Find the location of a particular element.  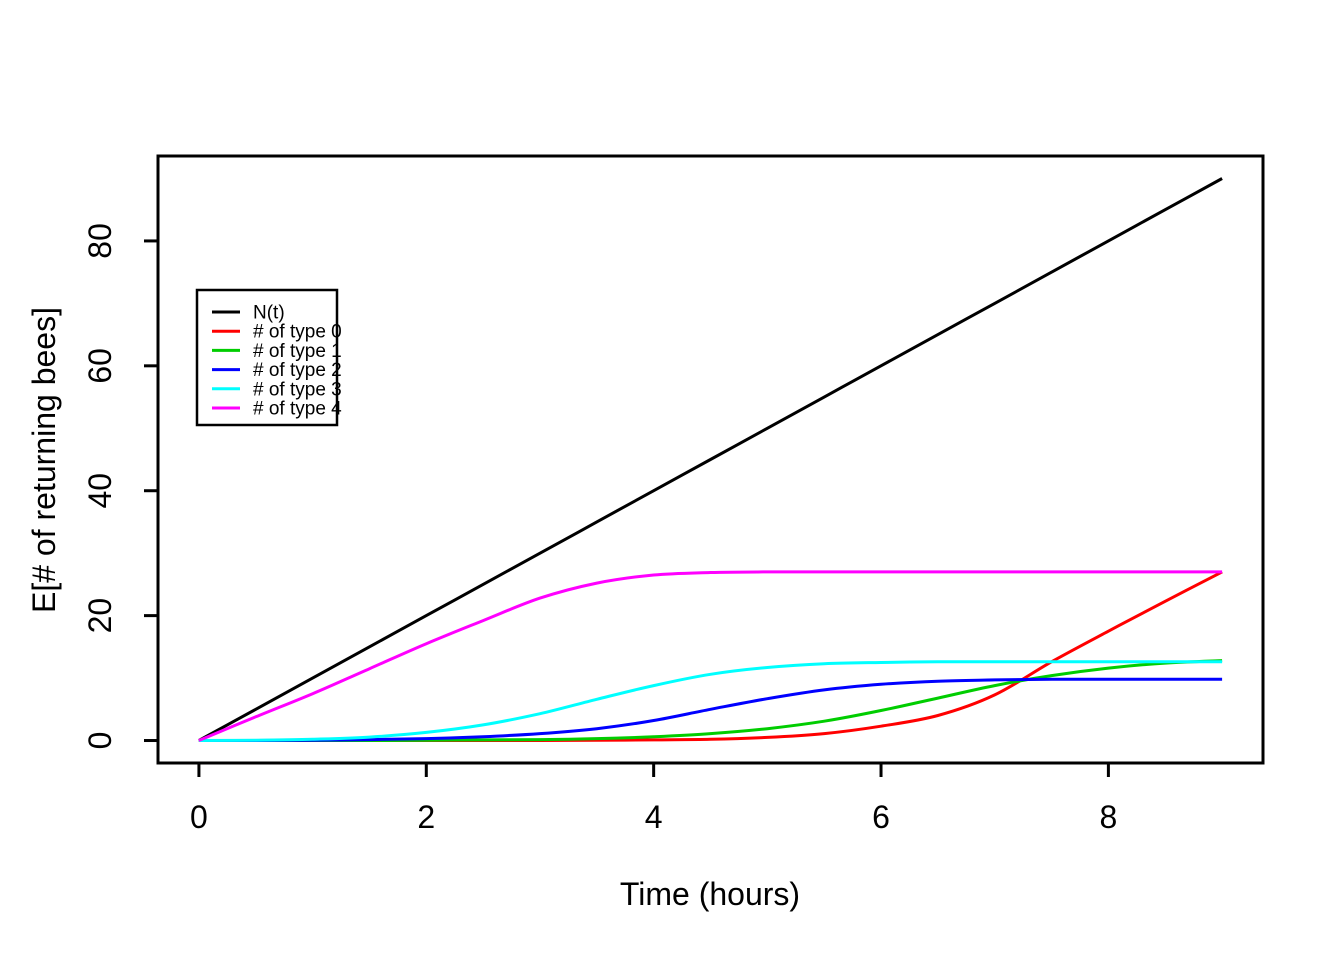

legend-item-label: # of type 4 is located at coordinates (297, 409).